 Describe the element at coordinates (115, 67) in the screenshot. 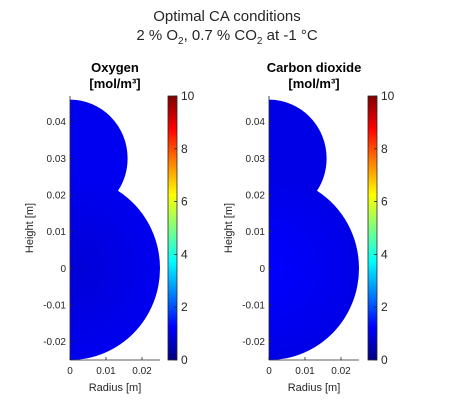

I see `panel-title-line1: Oxygen` at that location.